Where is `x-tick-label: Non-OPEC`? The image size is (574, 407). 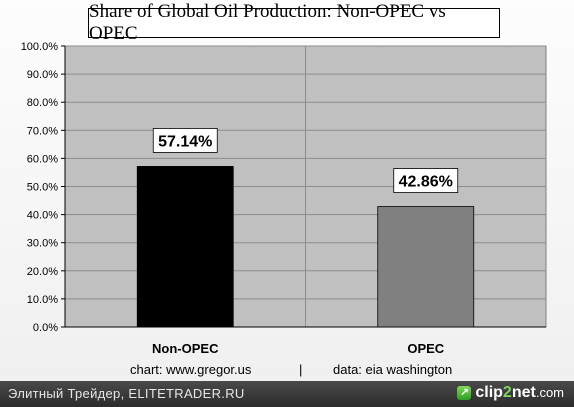 x-tick-label: Non-OPEC is located at coordinates (185, 348).